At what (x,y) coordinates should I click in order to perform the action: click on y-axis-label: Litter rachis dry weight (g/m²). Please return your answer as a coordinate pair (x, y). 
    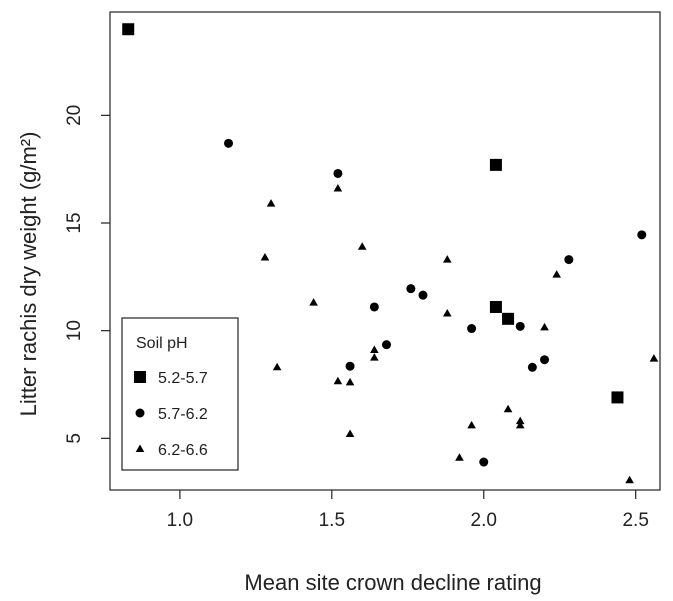
    Looking at the image, I should click on (28, 274).